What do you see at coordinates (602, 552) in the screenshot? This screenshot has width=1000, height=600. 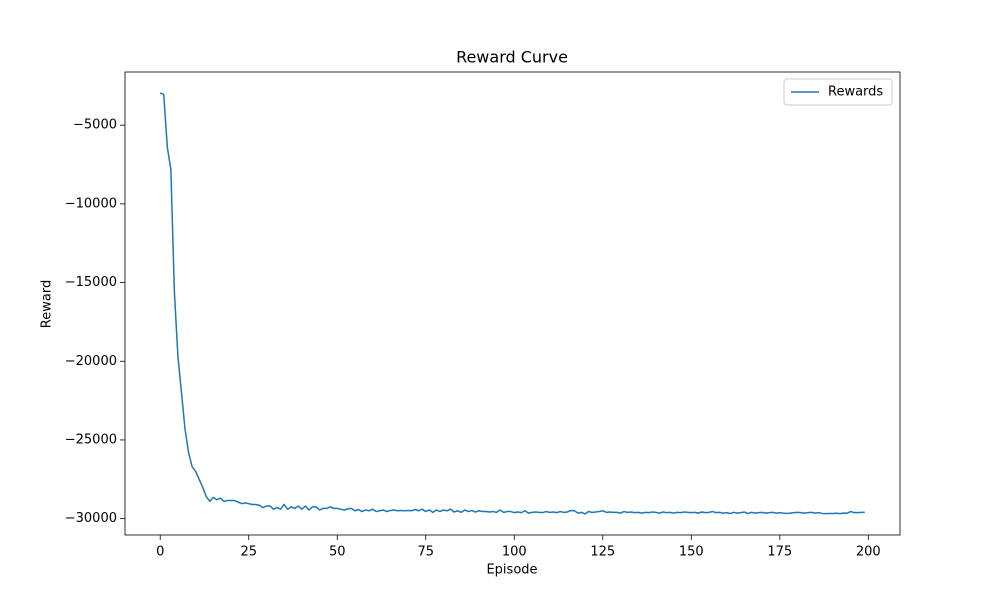 I see `x-tick-label: 125` at bounding box center [602, 552].